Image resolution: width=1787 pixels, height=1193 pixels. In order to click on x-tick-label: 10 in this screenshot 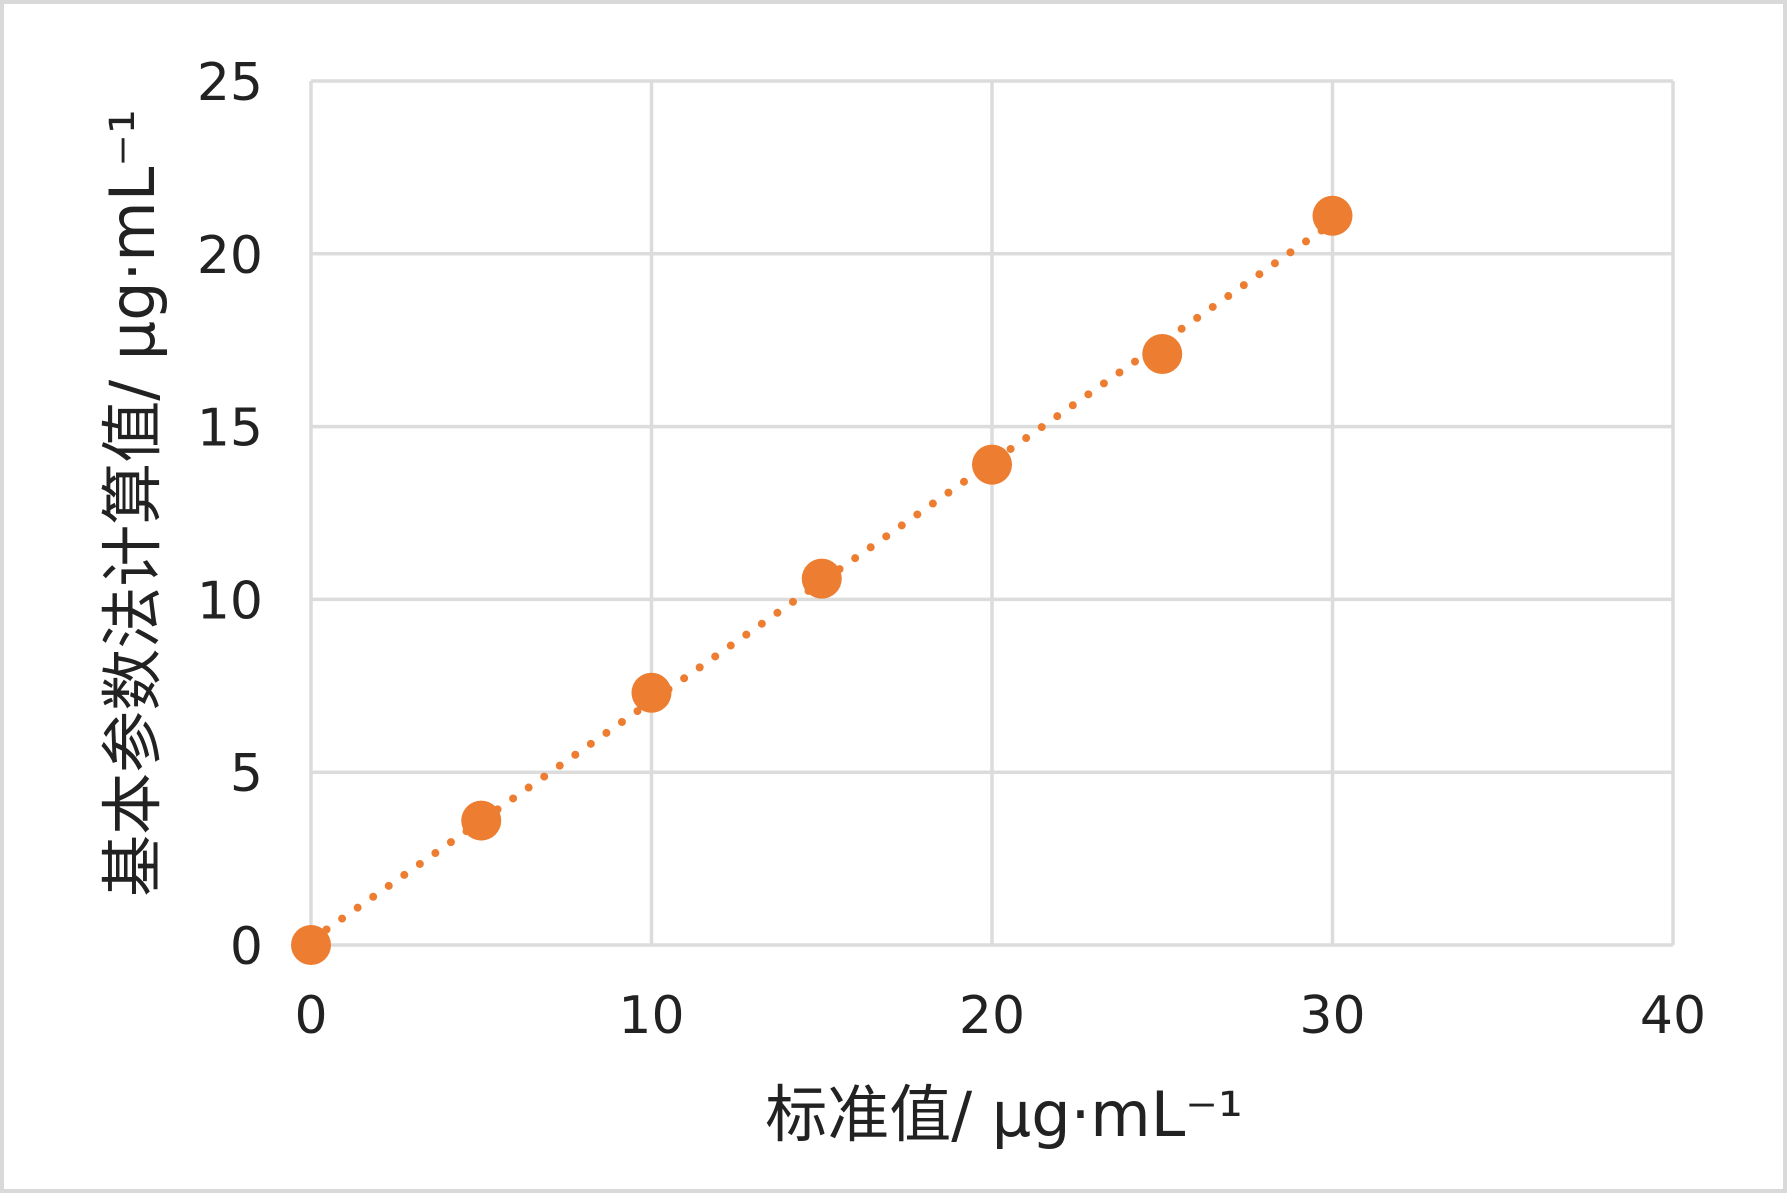, I will do `click(651, 1016)`.